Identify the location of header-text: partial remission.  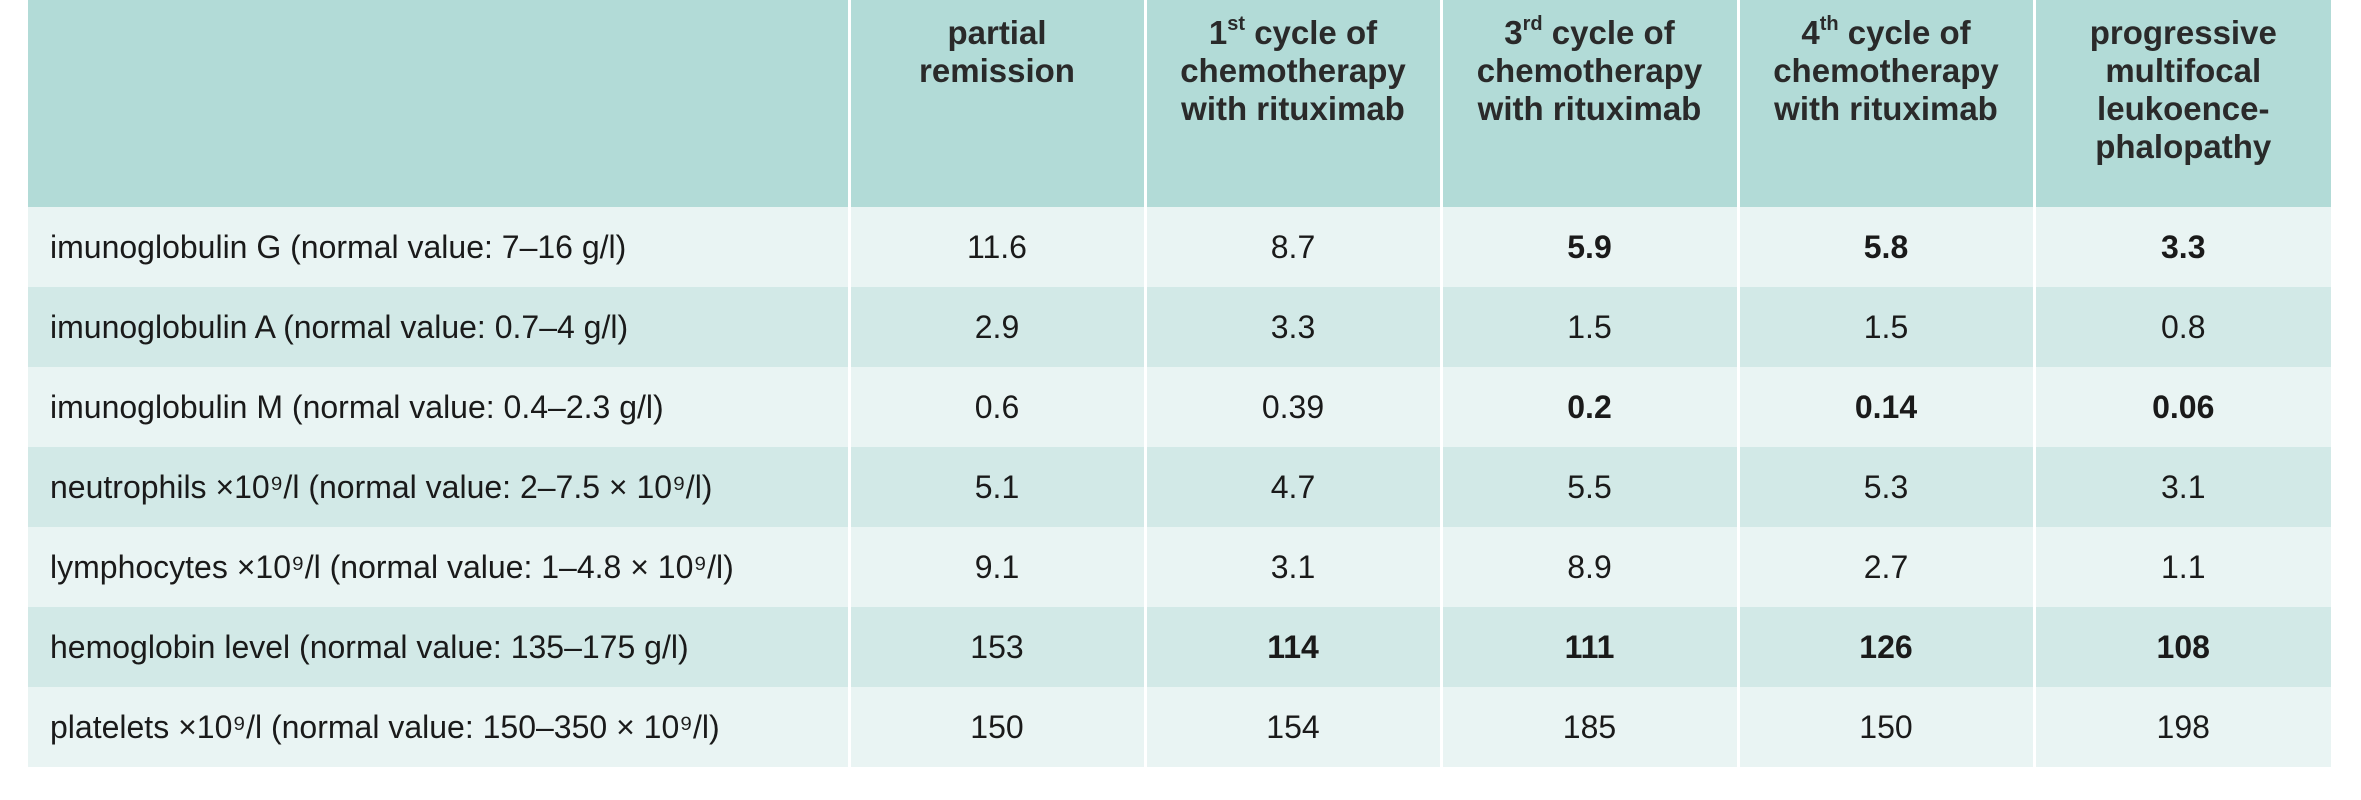
(997, 45).